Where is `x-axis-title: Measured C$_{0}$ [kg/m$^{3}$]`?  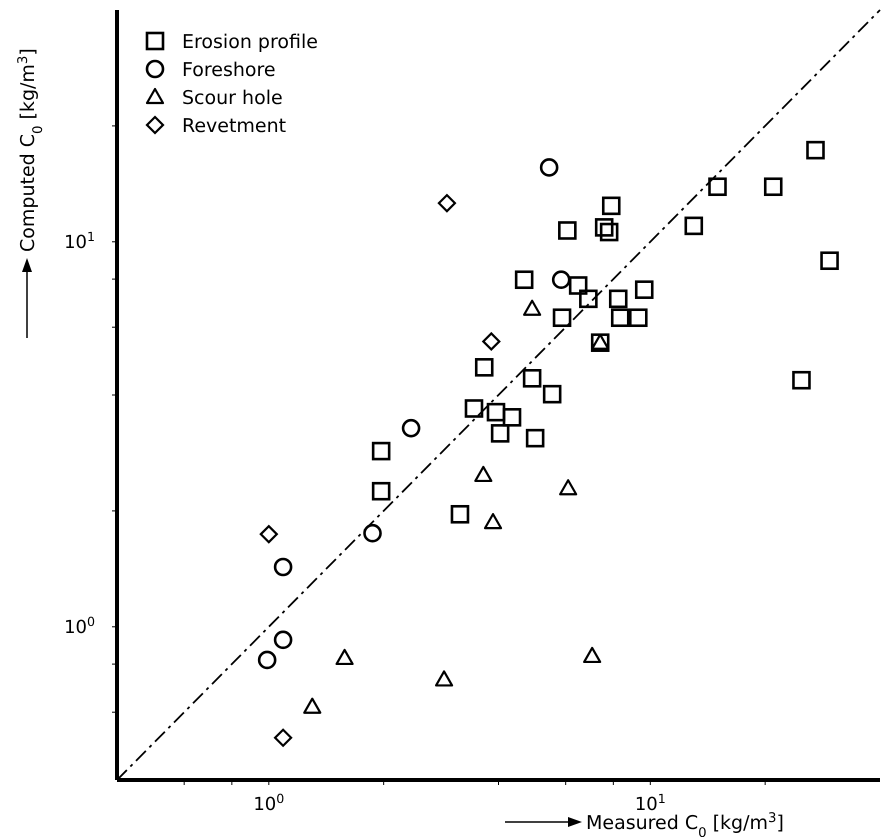
x-axis-title: Measured C$_{0}$ [kg/m$^{3}$] is located at coordinates (685, 823).